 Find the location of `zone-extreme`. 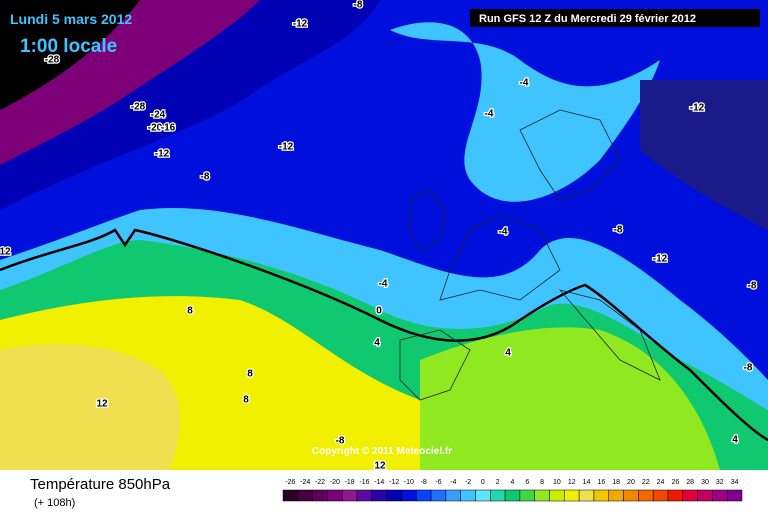

zone-extreme is located at coordinates (70, 55).